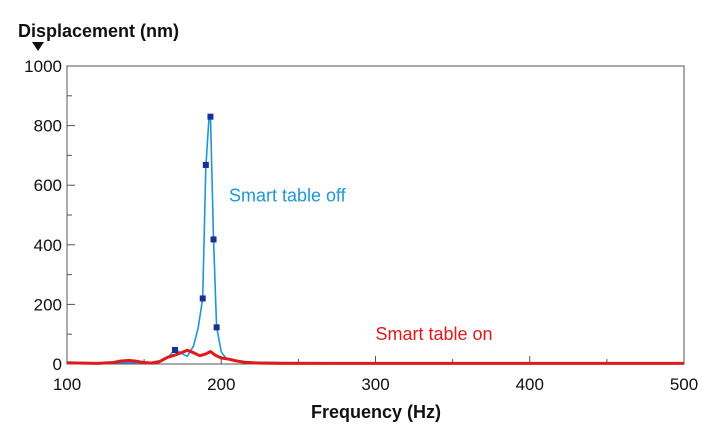  Describe the element at coordinates (67, 384) in the screenshot. I see `x-tick-label: 100` at that location.